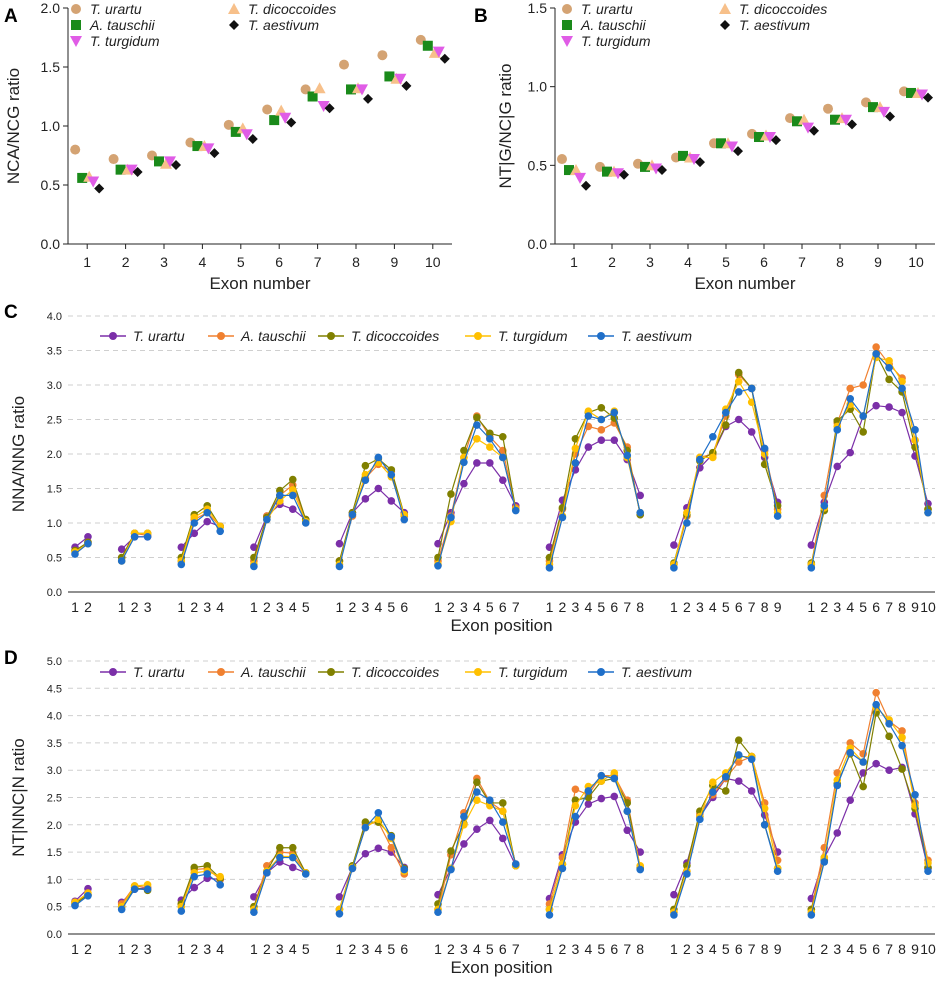 The width and height of the screenshot is (941, 985). Describe the element at coordinates (612, 262) in the screenshot. I see `b-x-tick-label: 2` at that location.